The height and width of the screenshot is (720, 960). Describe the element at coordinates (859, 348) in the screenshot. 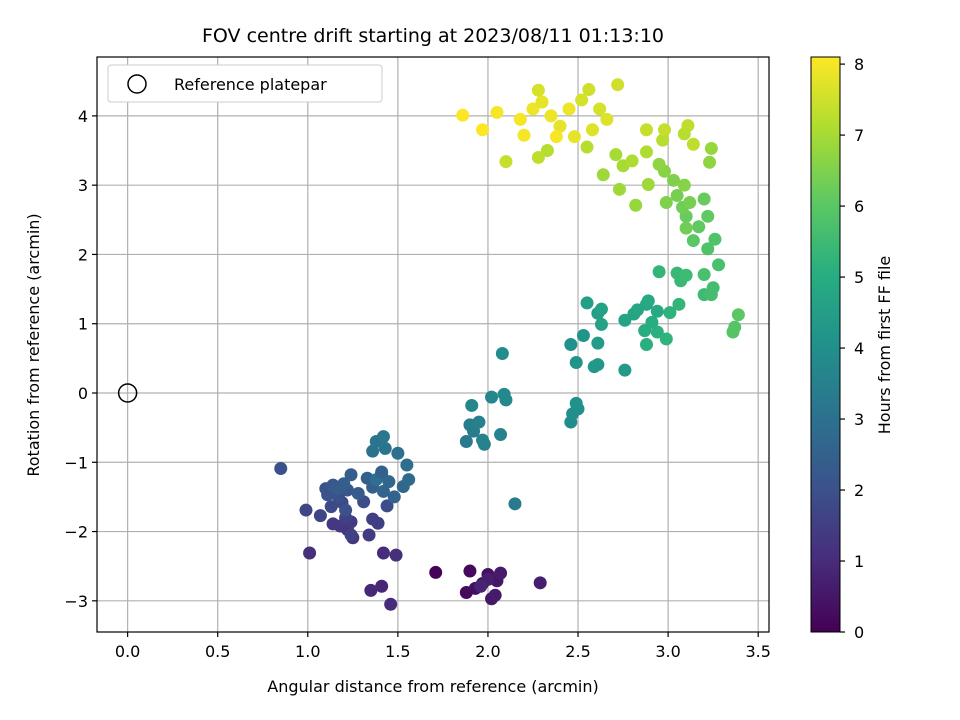

I see `colorbar-tick-label: 4` at that location.